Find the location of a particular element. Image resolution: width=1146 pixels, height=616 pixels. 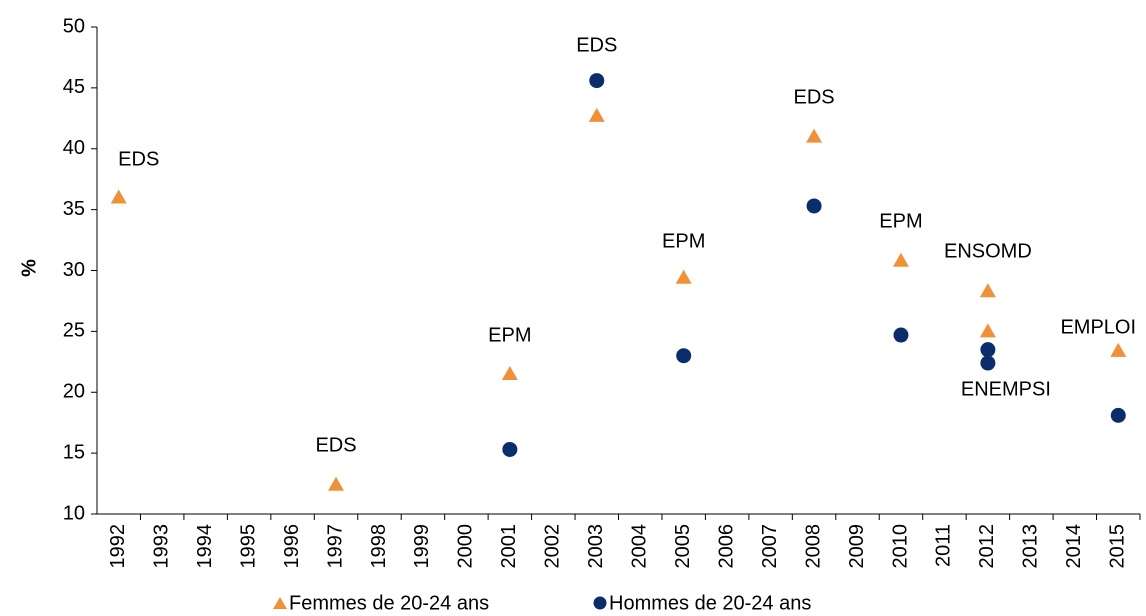

y-tick-label: 20 is located at coordinates (74, 392).